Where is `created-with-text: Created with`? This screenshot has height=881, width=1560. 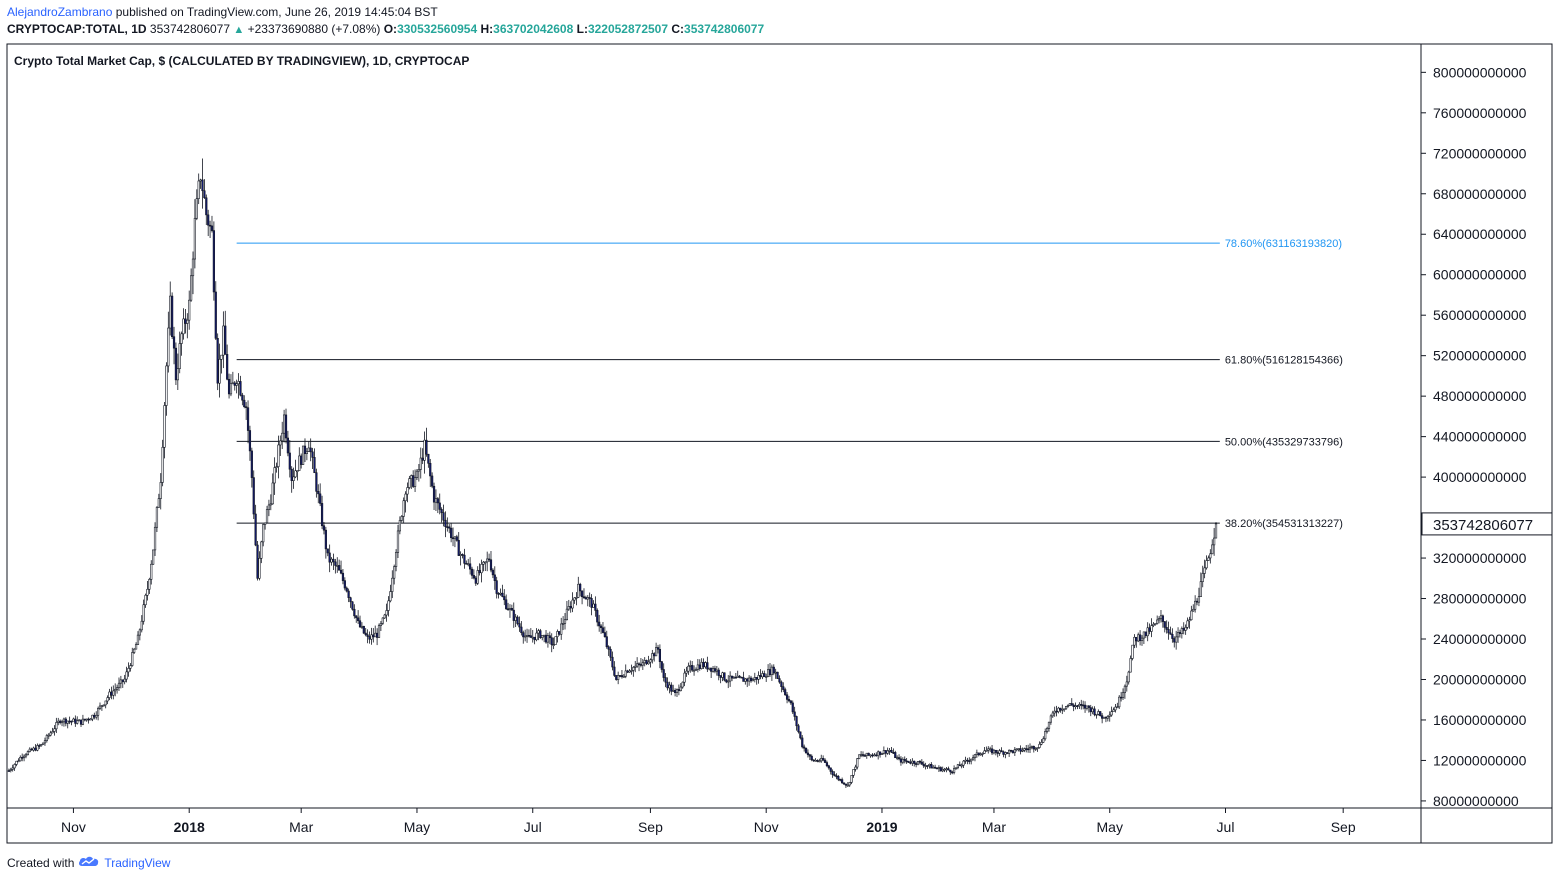 created-with-text: Created with is located at coordinates (41, 862).